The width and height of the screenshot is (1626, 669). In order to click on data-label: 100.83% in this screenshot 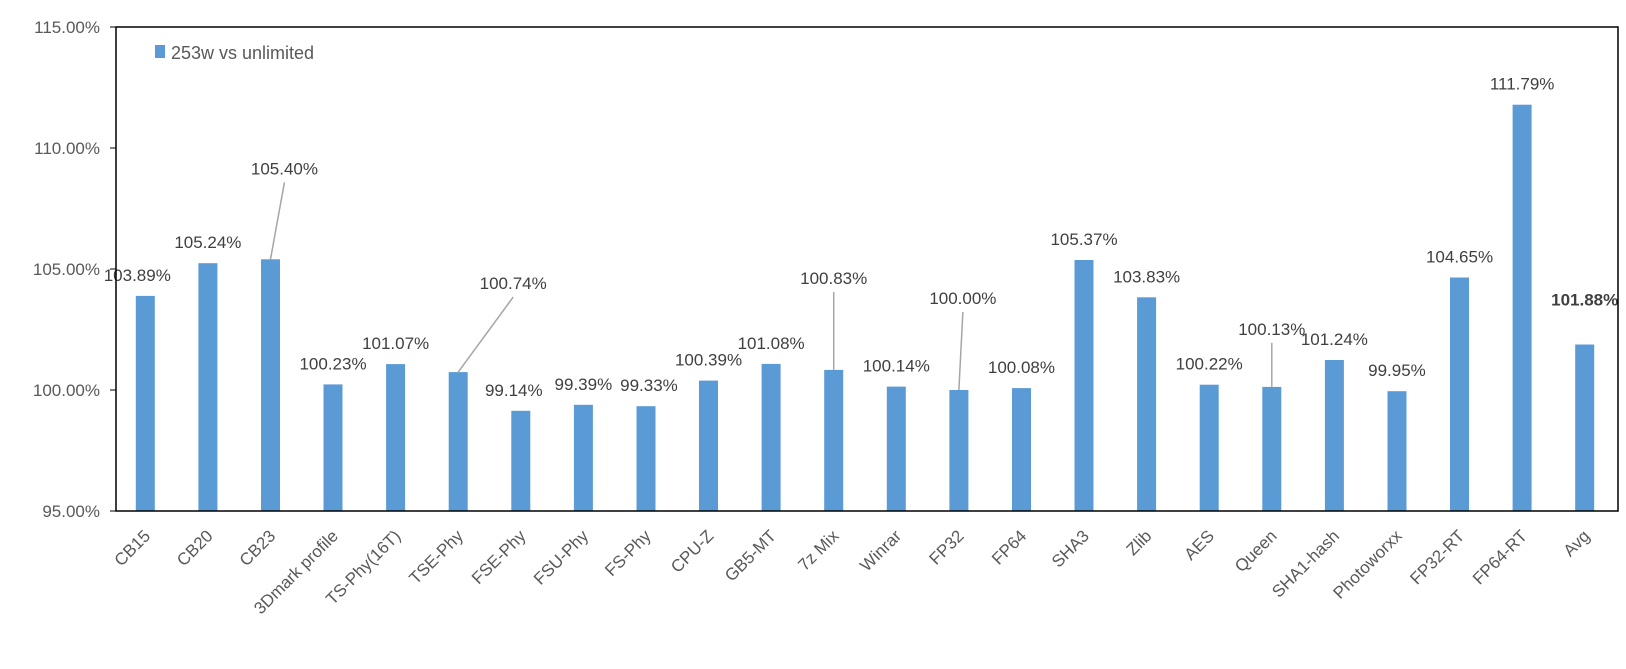, I will do `click(833, 278)`.